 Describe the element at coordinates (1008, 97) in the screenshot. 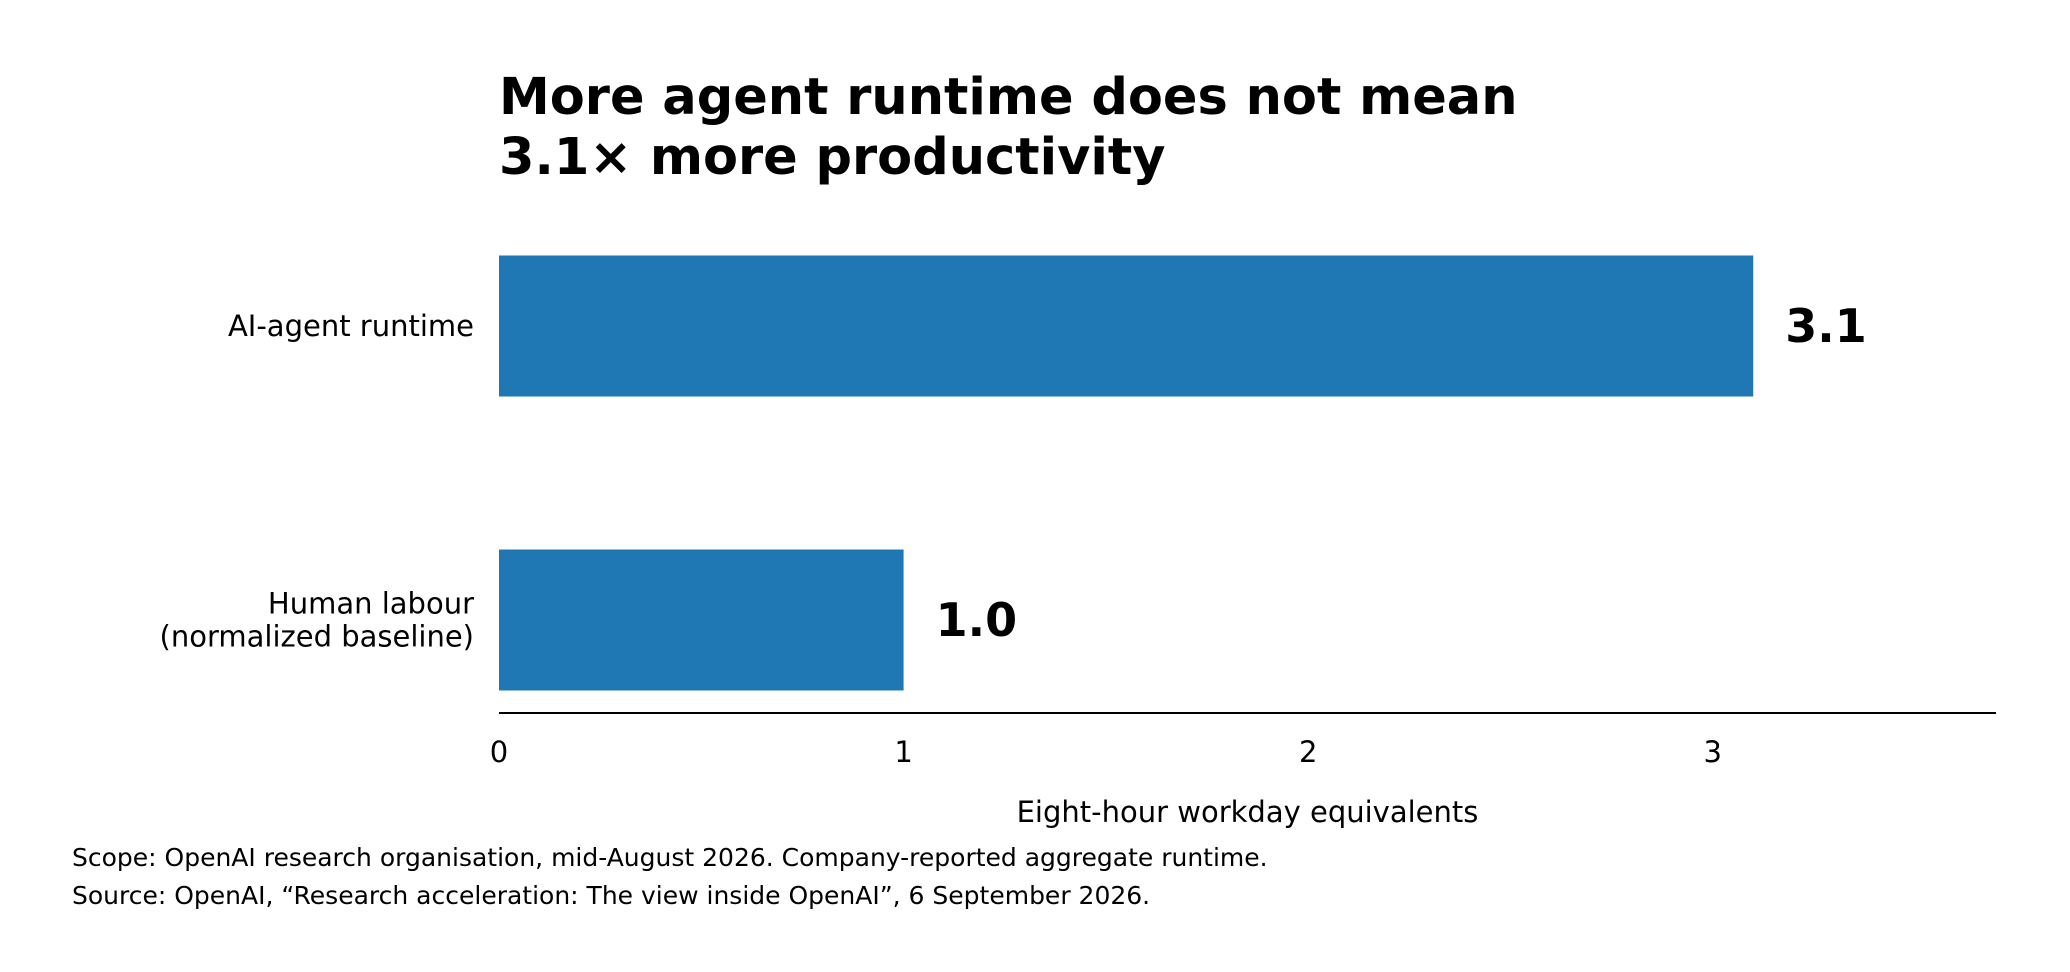

I see `chart-title-line: More agent runtime does not mean` at that location.